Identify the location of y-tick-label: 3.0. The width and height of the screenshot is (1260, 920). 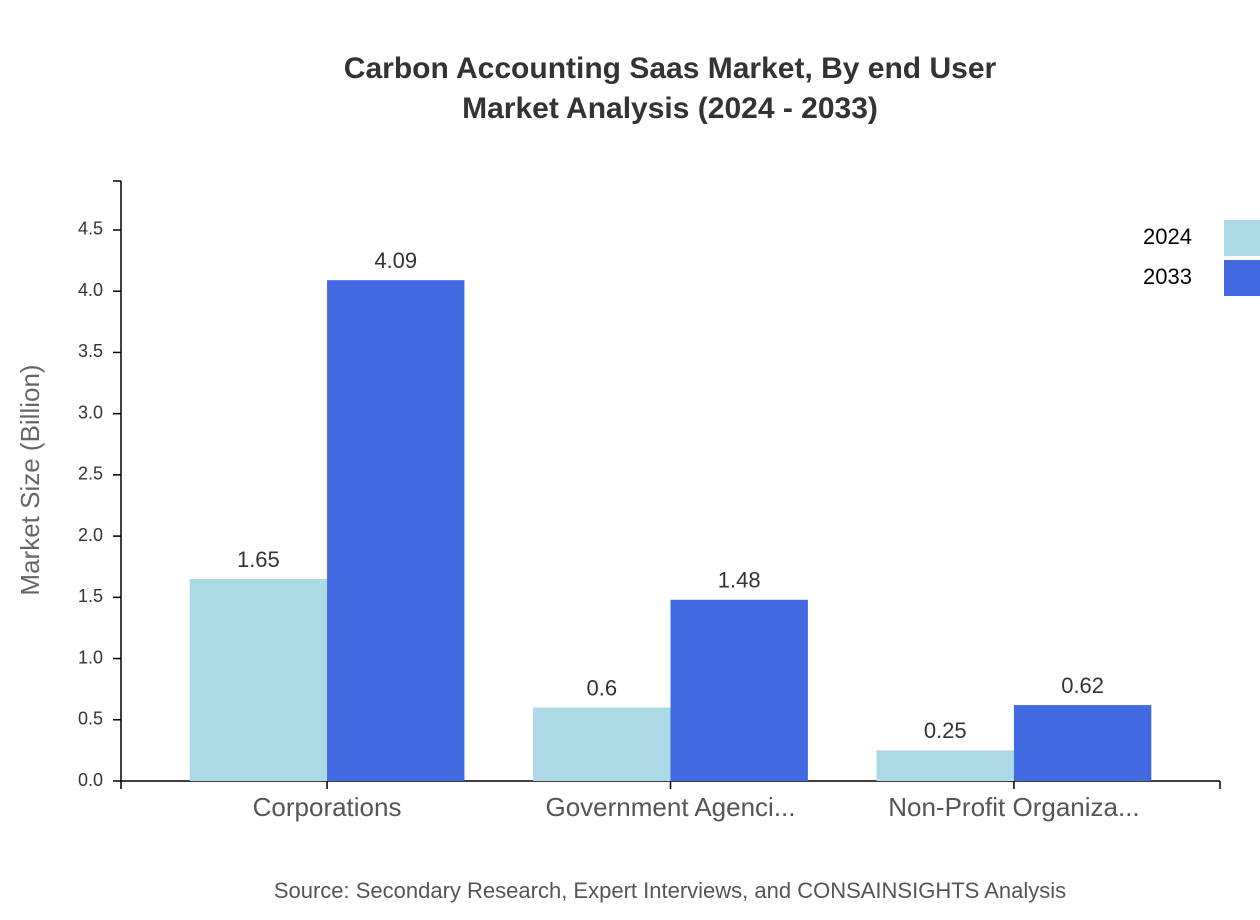
(90, 412).